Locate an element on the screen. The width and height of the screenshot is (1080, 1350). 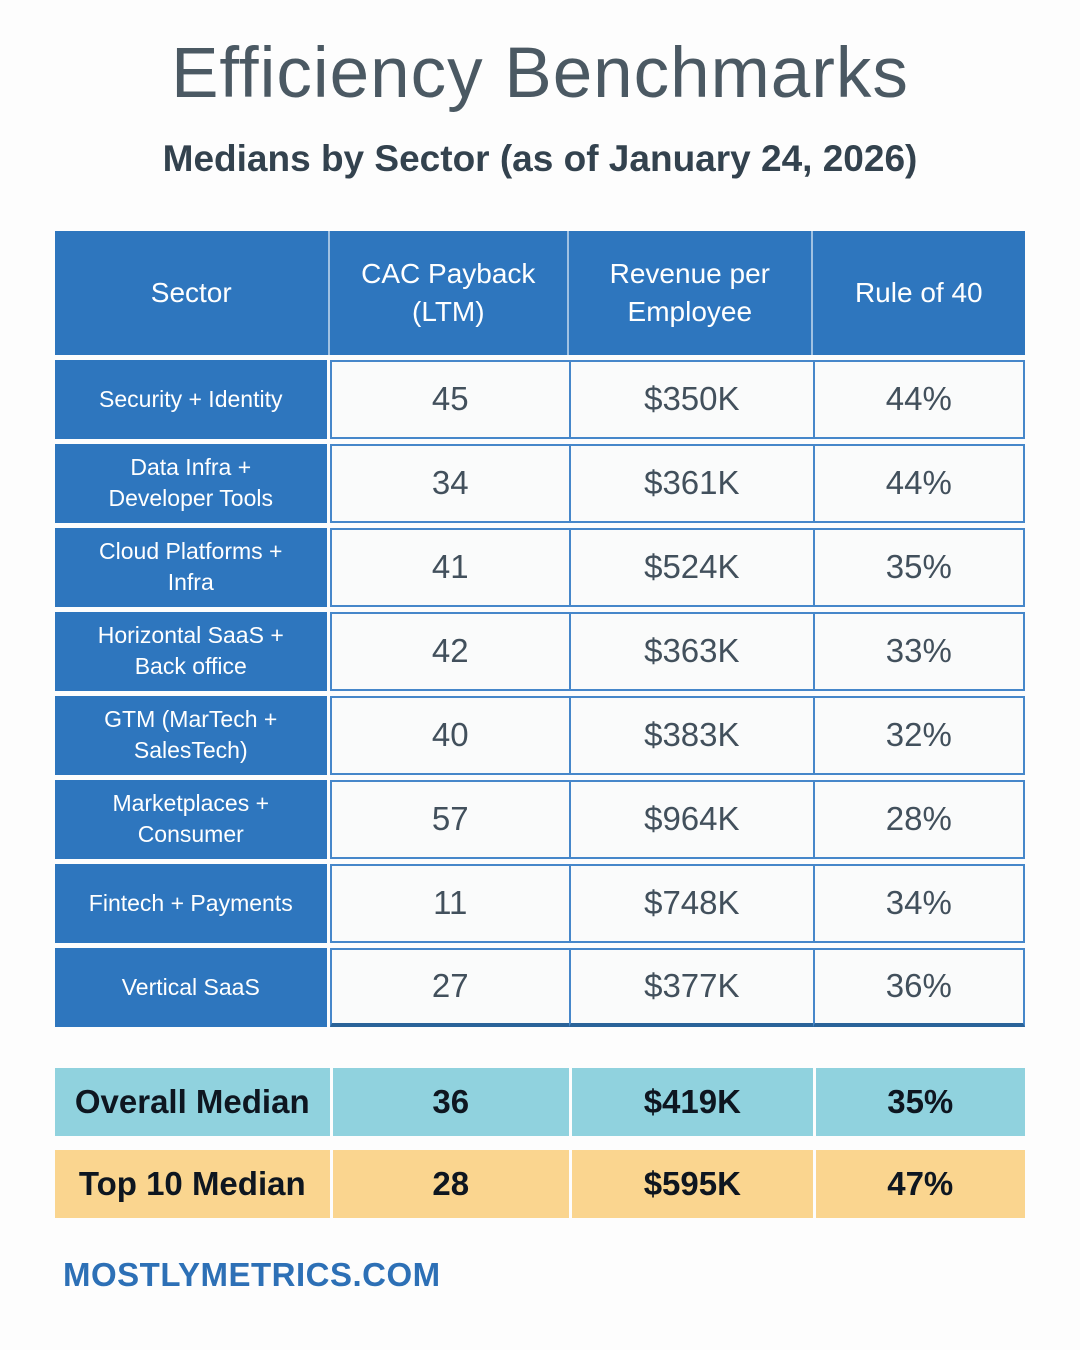
cac-payback-cell: 41 is located at coordinates (449, 567).